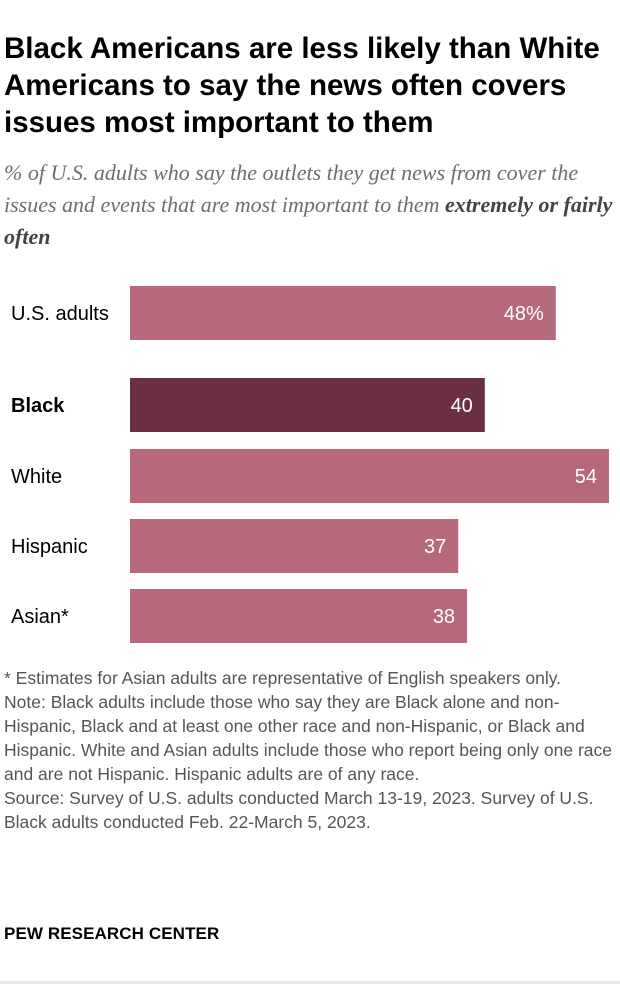 The height and width of the screenshot is (984, 620). What do you see at coordinates (308, 220) in the screenshot?
I see `subtitle-emphasis: extremely or fairly often` at bounding box center [308, 220].